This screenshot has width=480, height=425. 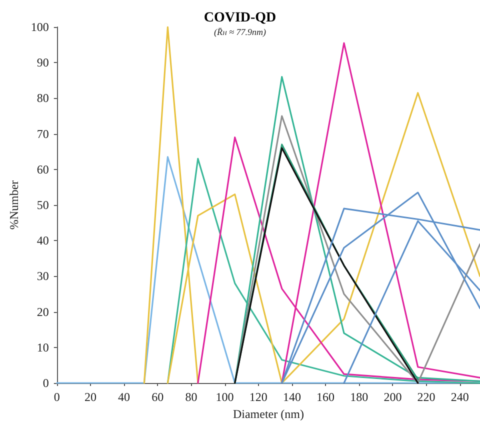 I want to click on x-tick-label: 100, so click(x=225, y=397).